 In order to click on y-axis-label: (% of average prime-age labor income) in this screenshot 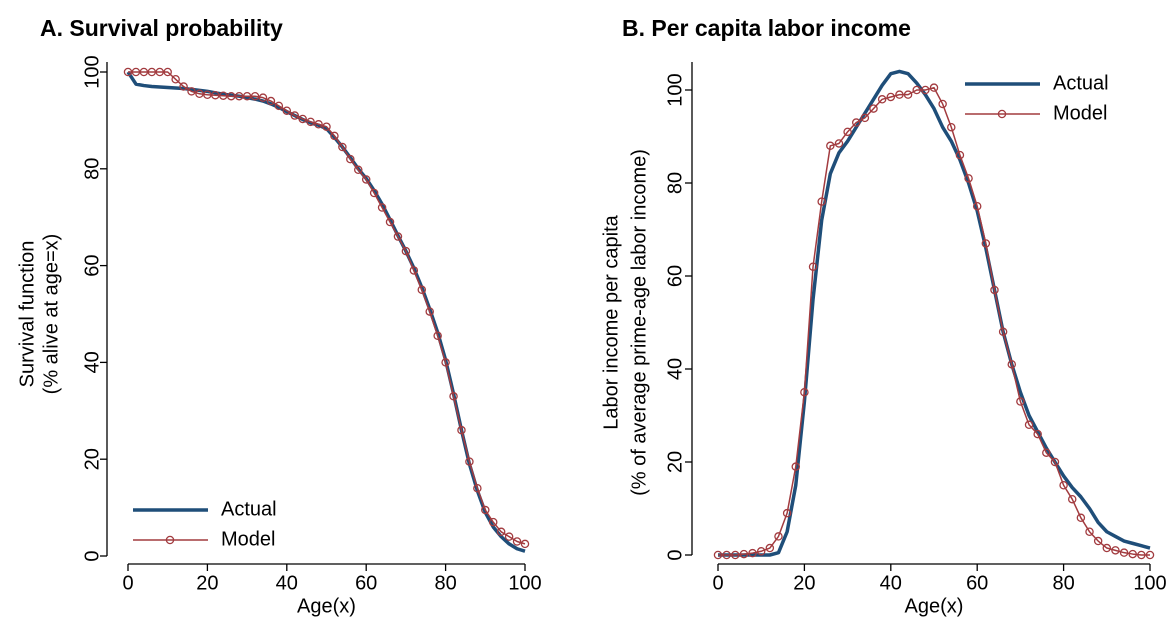, I will do `click(639, 322)`.